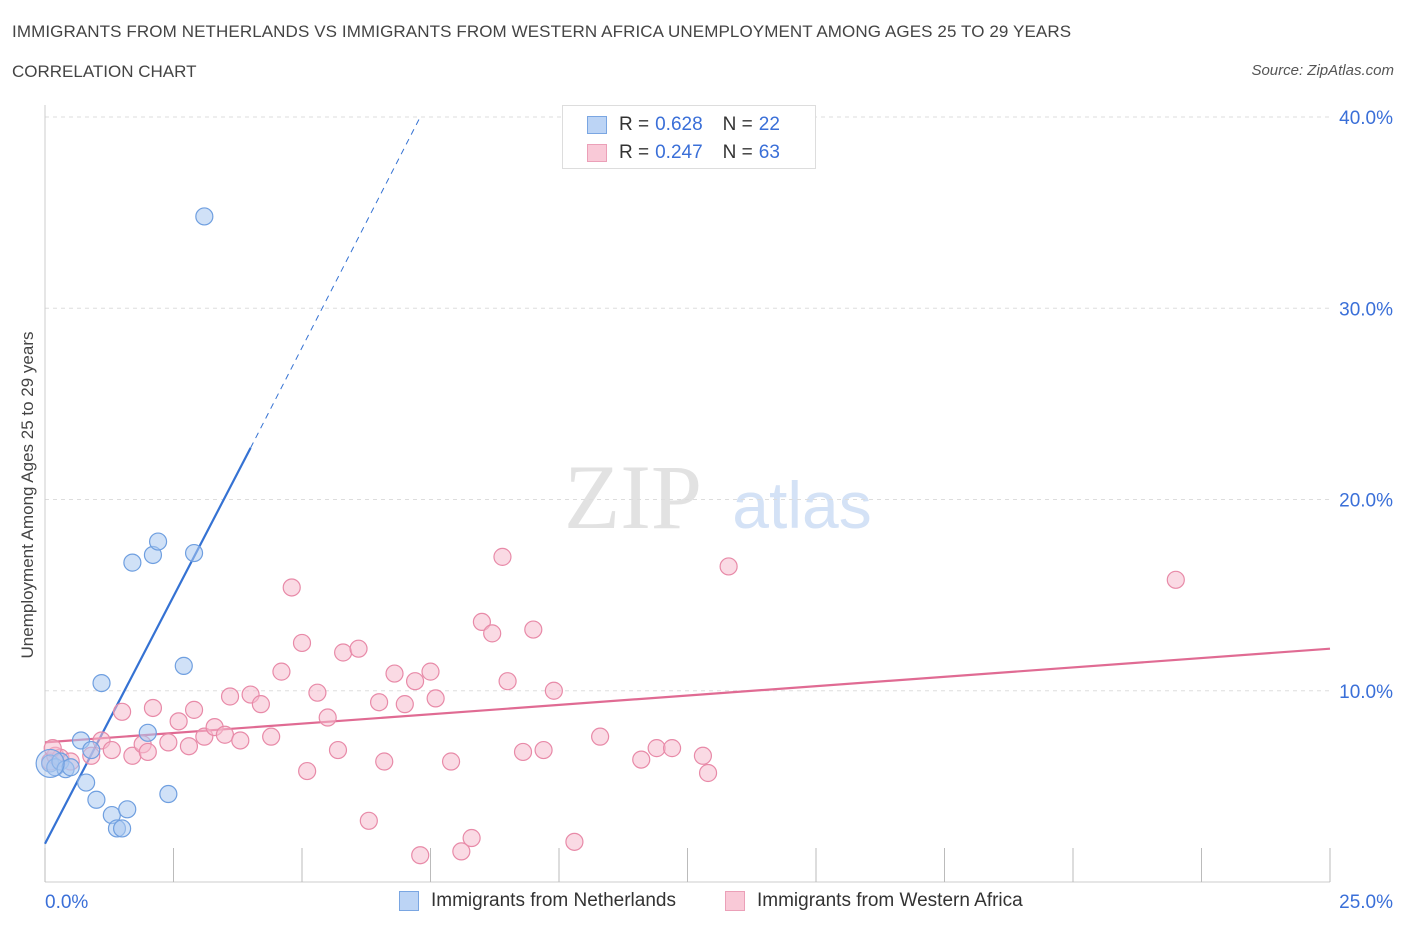  I want to click on watermark: ZIP atlas, so click(718, 497).